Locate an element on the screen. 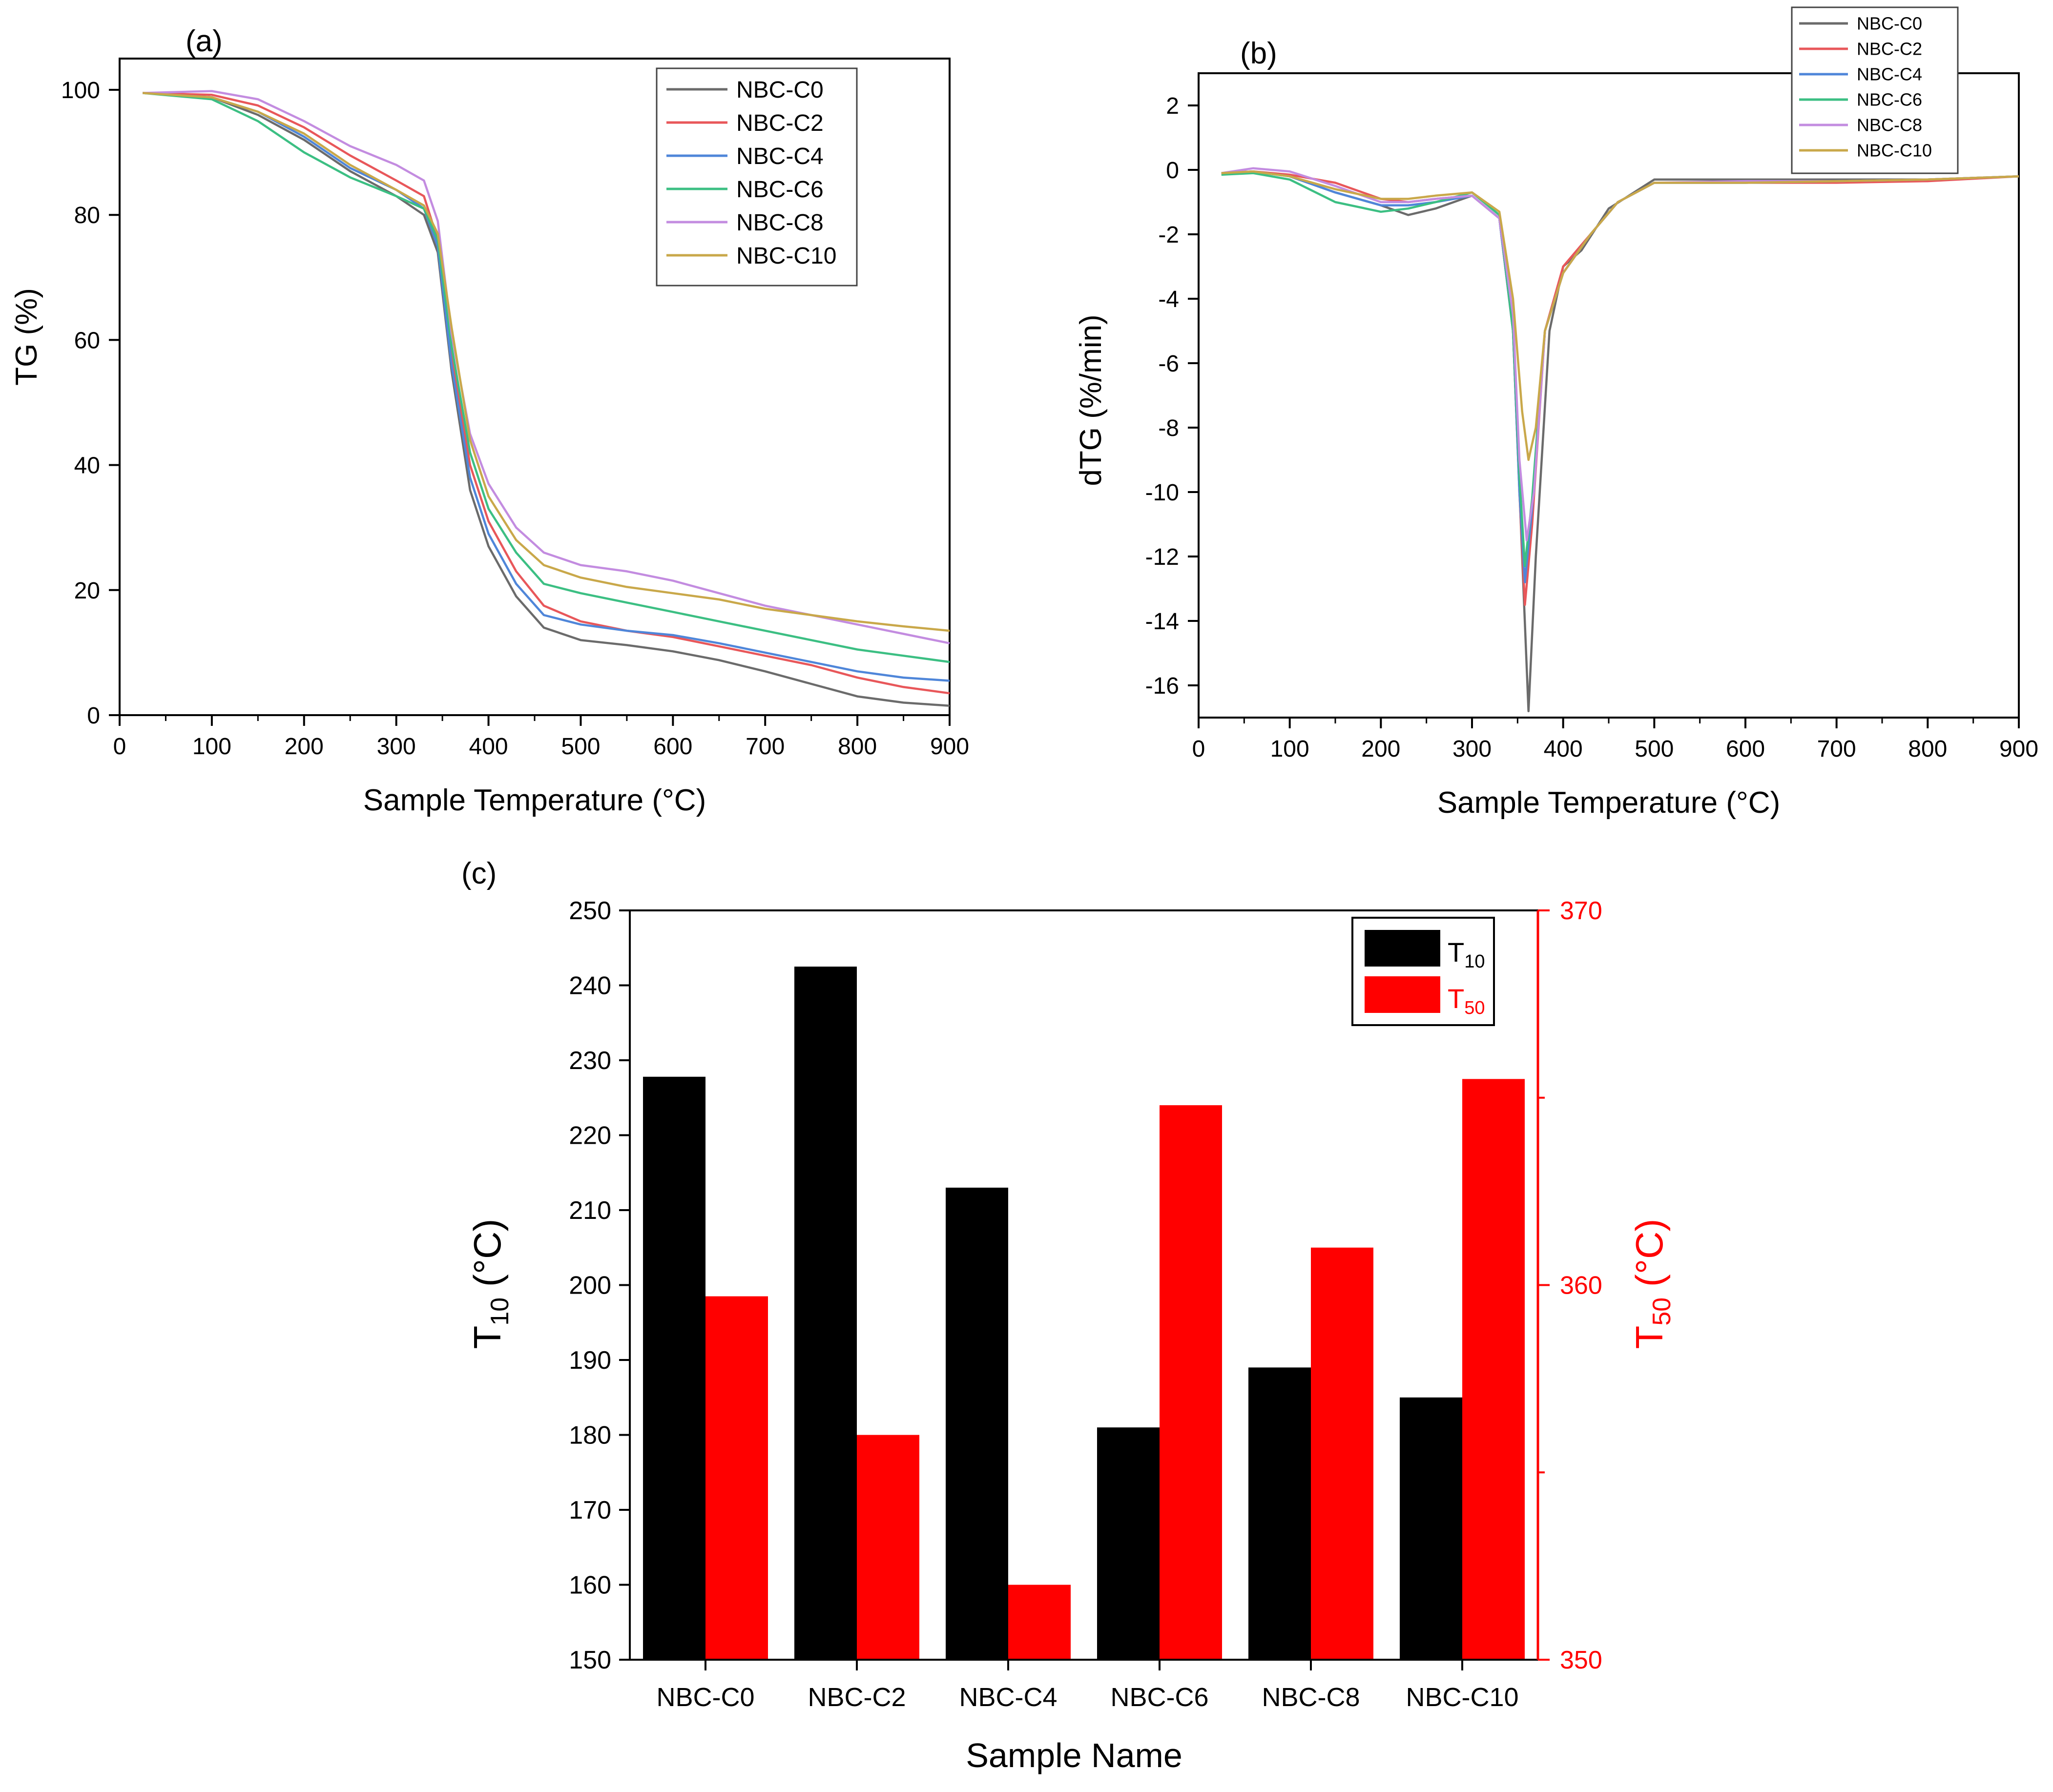 Image resolution: width=2053 pixels, height=1792 pixels. series-line-nbc-c6 is located at coordinates (546, 377).